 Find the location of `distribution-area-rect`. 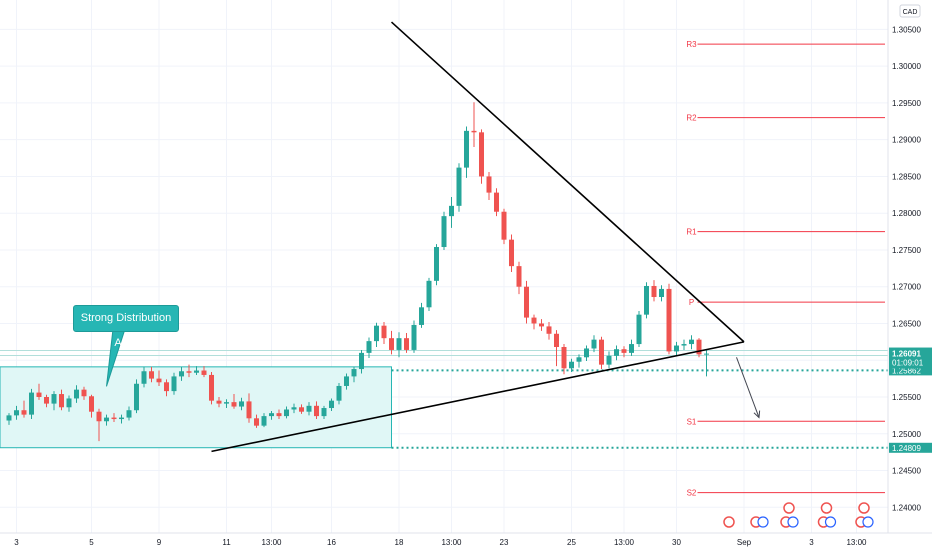

distribution-area-rect is located at coordinates (196, 407).